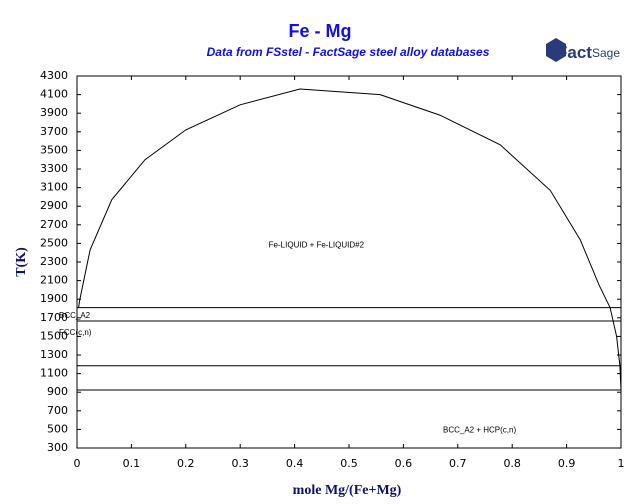 The width and height of the screenshot is (640, 504). I want to click on x-tick-label: 0.5, so click(349, 463).